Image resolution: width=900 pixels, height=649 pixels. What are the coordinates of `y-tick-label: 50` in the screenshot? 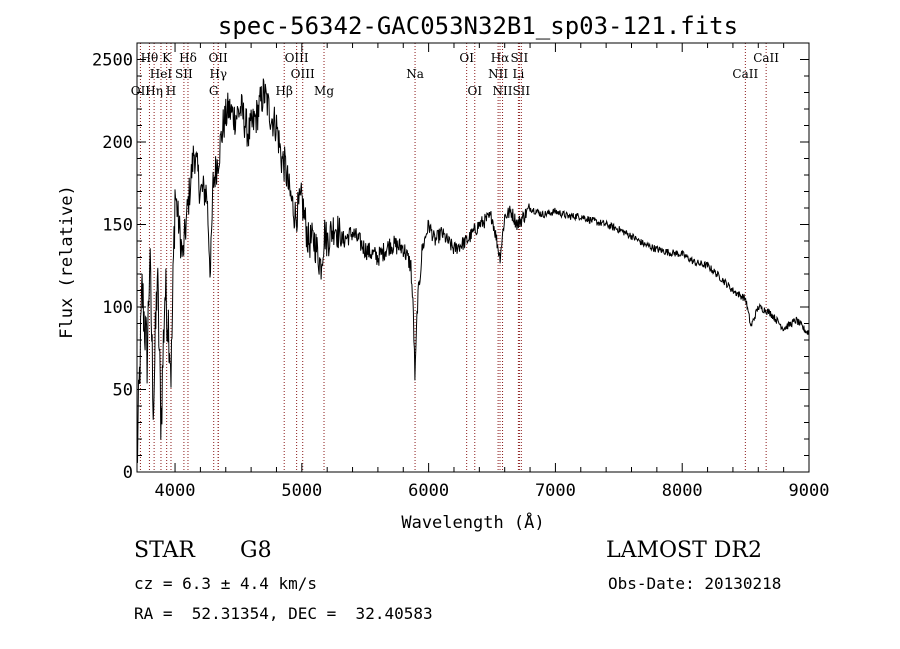 It's located at (123, 391).